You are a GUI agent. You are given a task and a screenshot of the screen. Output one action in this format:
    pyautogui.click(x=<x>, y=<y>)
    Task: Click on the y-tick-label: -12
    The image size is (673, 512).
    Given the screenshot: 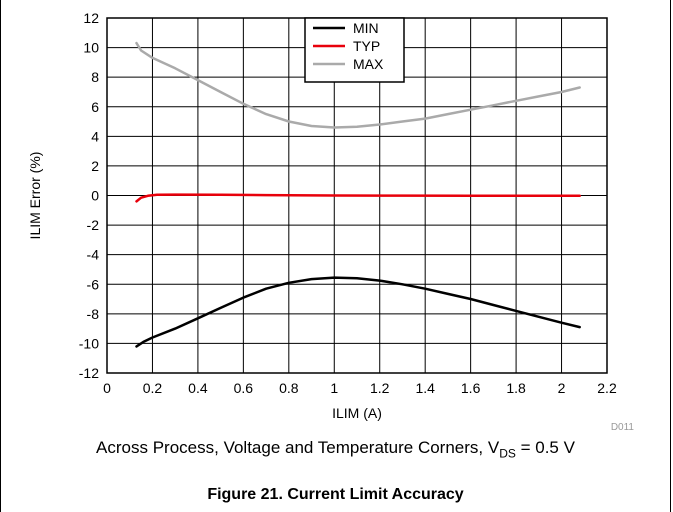 What is the action you would take?
    pyautogui.click(x=89, y=373)
    